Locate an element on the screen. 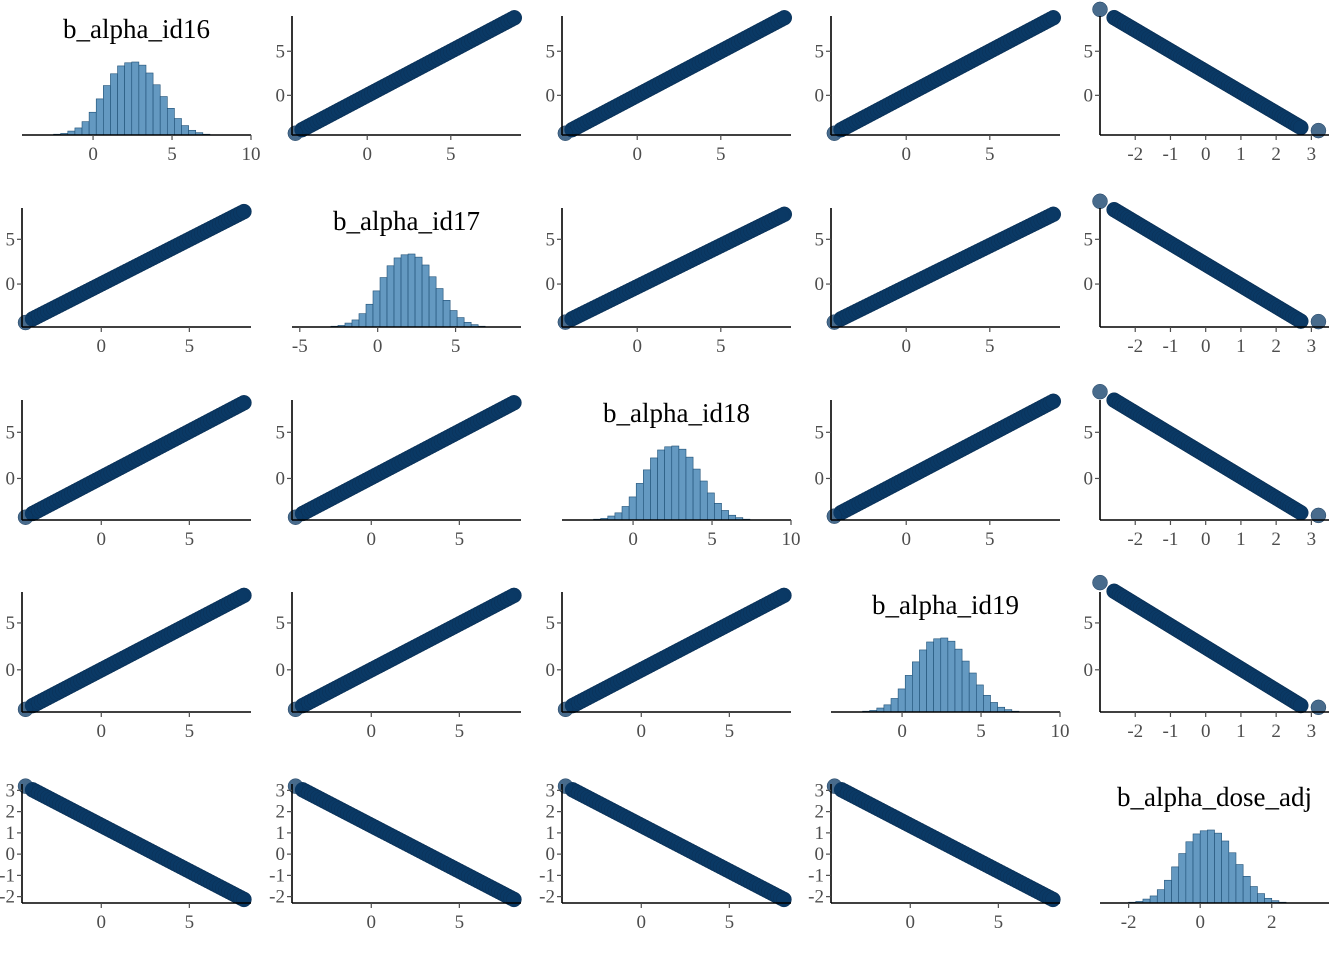 Image resolution: width=1344 pixels, height=960 pixels. x-tick-label: 3 is located at coordinates (1312, 346).